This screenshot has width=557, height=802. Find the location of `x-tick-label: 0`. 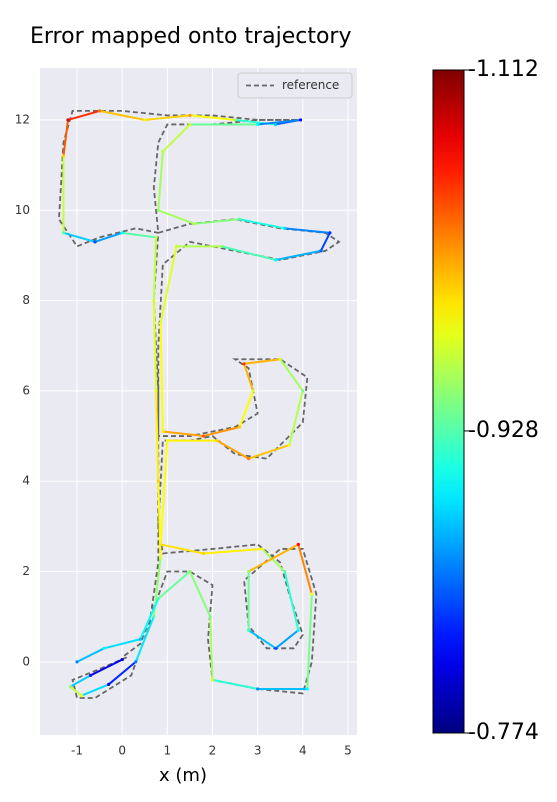

x-tick-label: 0 is located at coordinates (122, 751).